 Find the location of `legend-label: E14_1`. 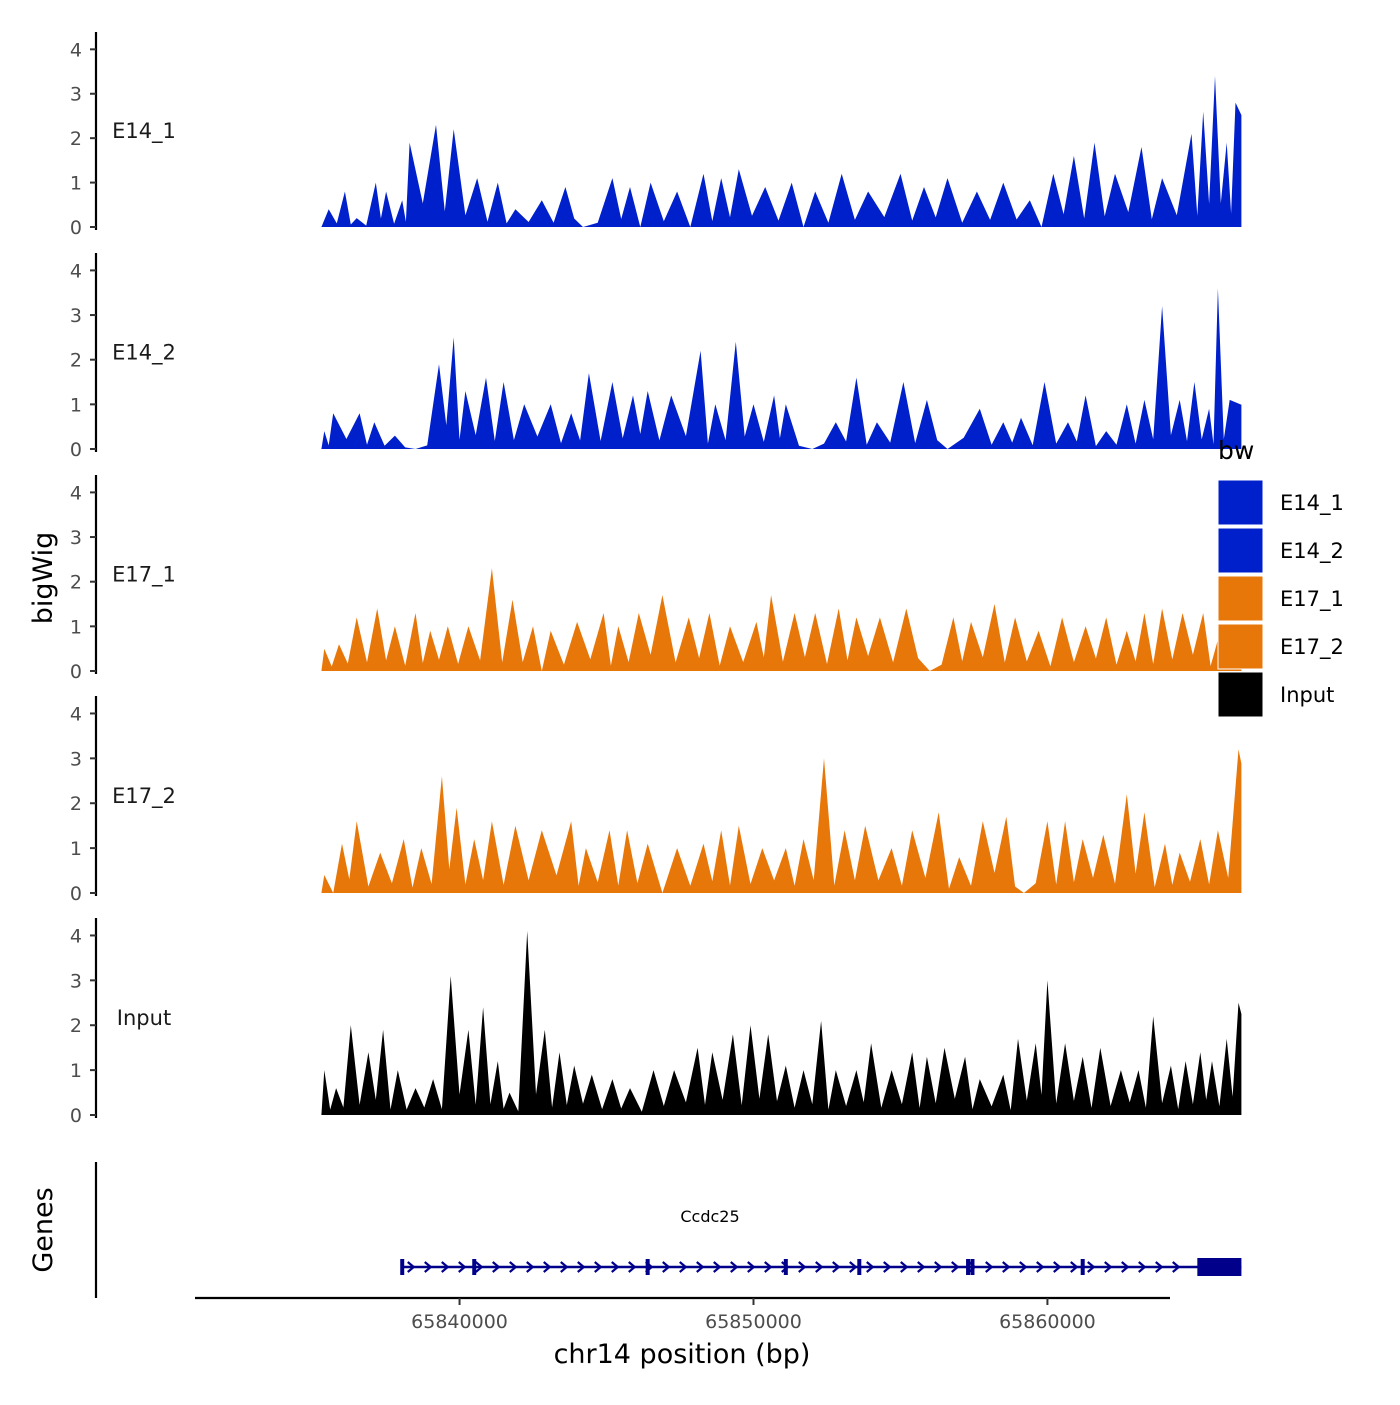

legend-label: E14_1 is located at coordinates (1312, 503).